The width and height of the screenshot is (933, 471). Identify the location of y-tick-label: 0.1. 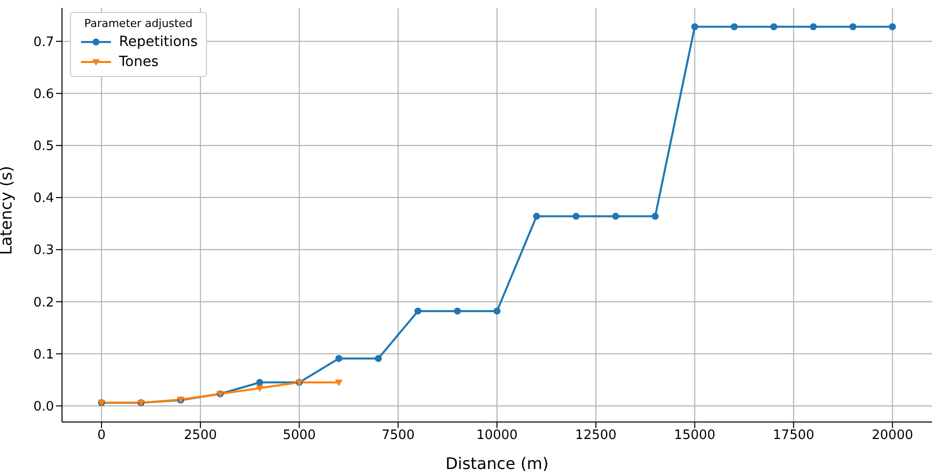
(43, 354).